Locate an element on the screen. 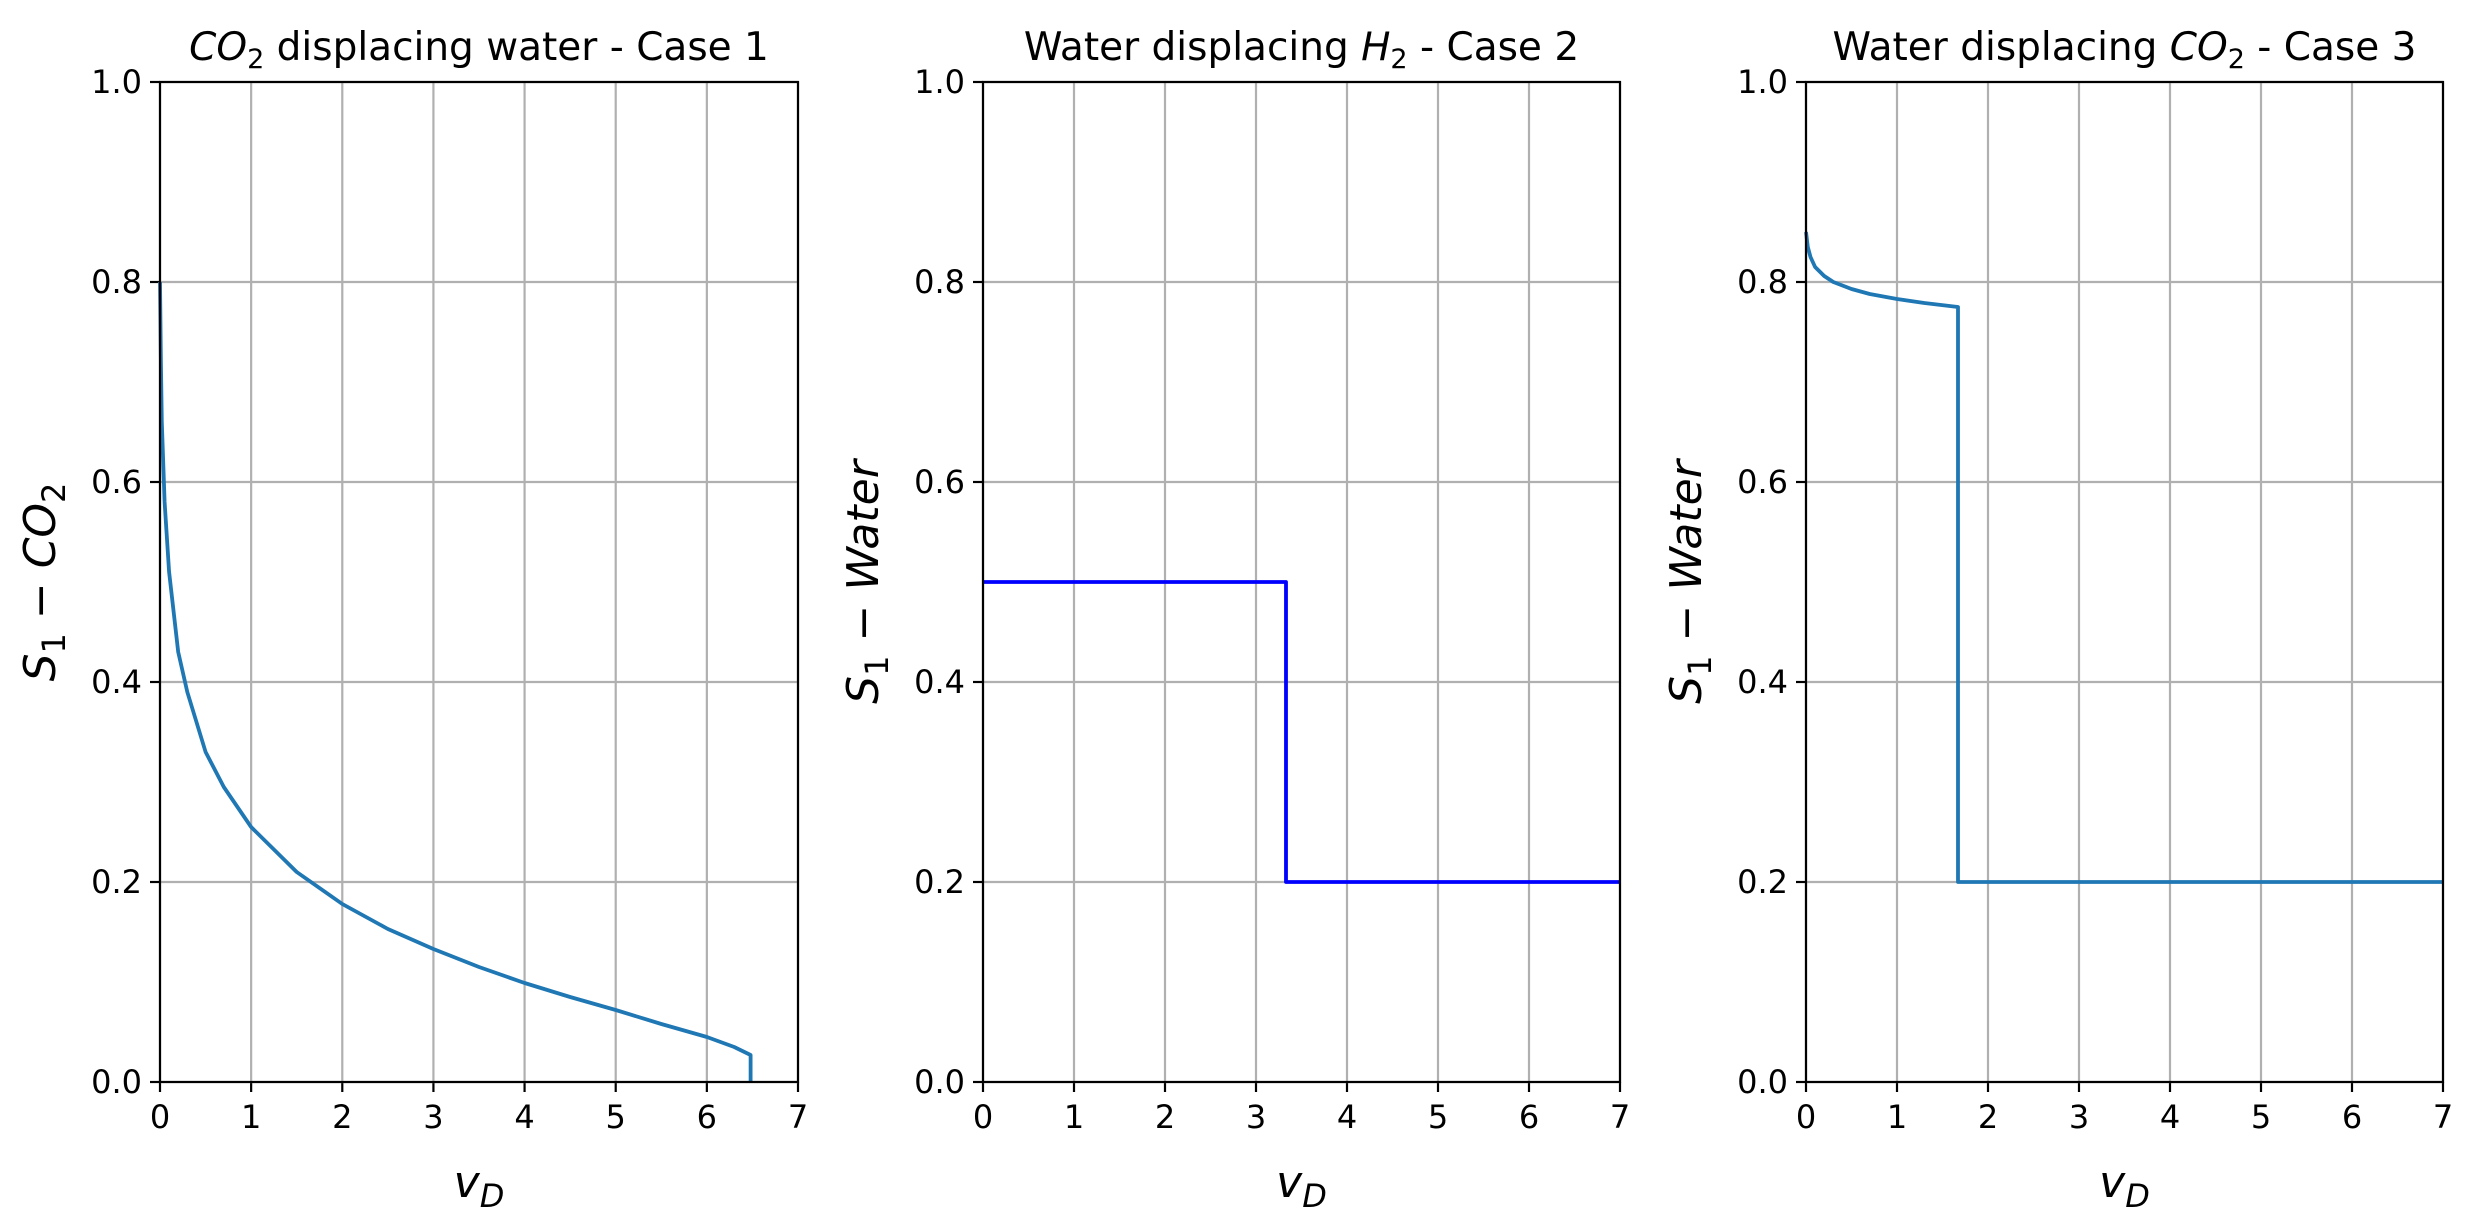 This screenshot has height=1225, width=2474. y-axis-label-species-subscript: 2 is located at coordinates (54, 493).